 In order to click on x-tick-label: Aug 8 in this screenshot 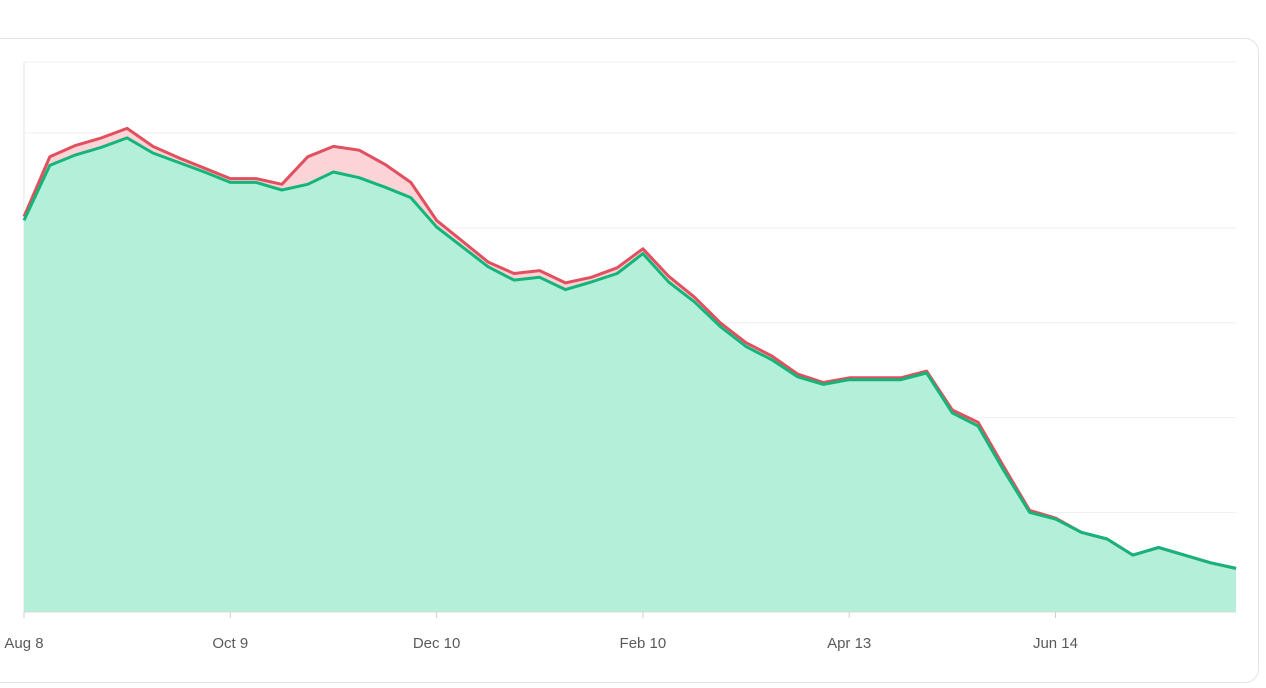, I will do `click(23, 643)`.